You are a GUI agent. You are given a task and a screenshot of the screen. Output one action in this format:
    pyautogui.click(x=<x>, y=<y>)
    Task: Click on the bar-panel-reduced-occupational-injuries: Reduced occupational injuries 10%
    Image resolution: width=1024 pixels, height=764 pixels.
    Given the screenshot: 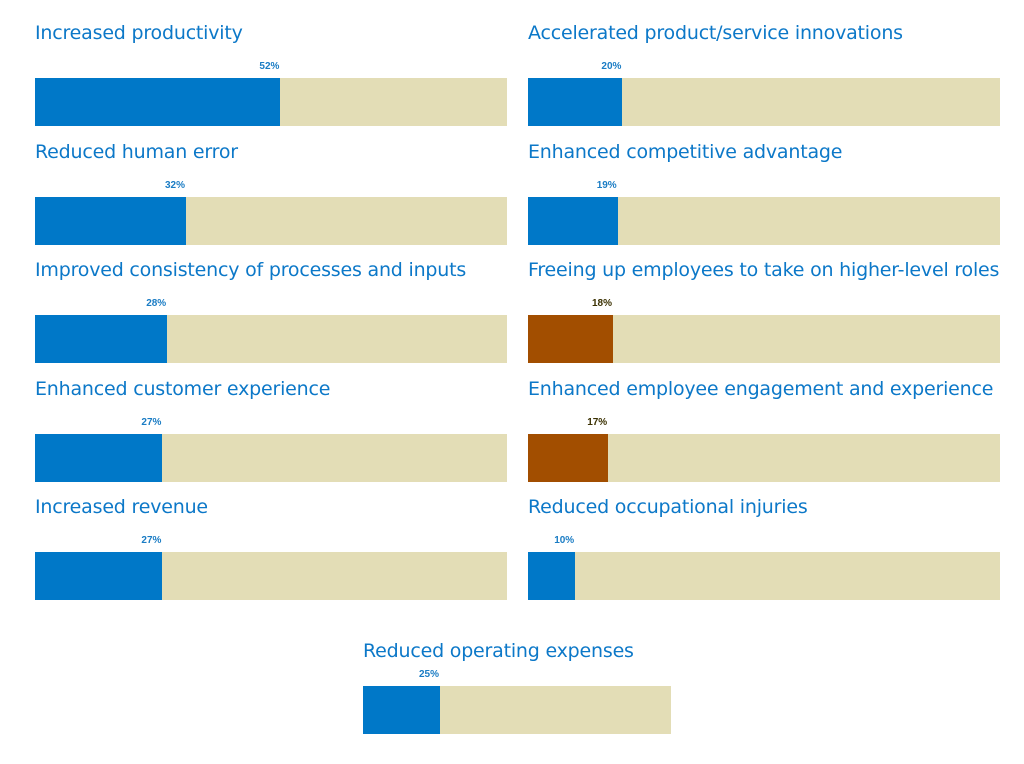 What is the action you would take?
    pyautogui.click(x=764, y=553)
    